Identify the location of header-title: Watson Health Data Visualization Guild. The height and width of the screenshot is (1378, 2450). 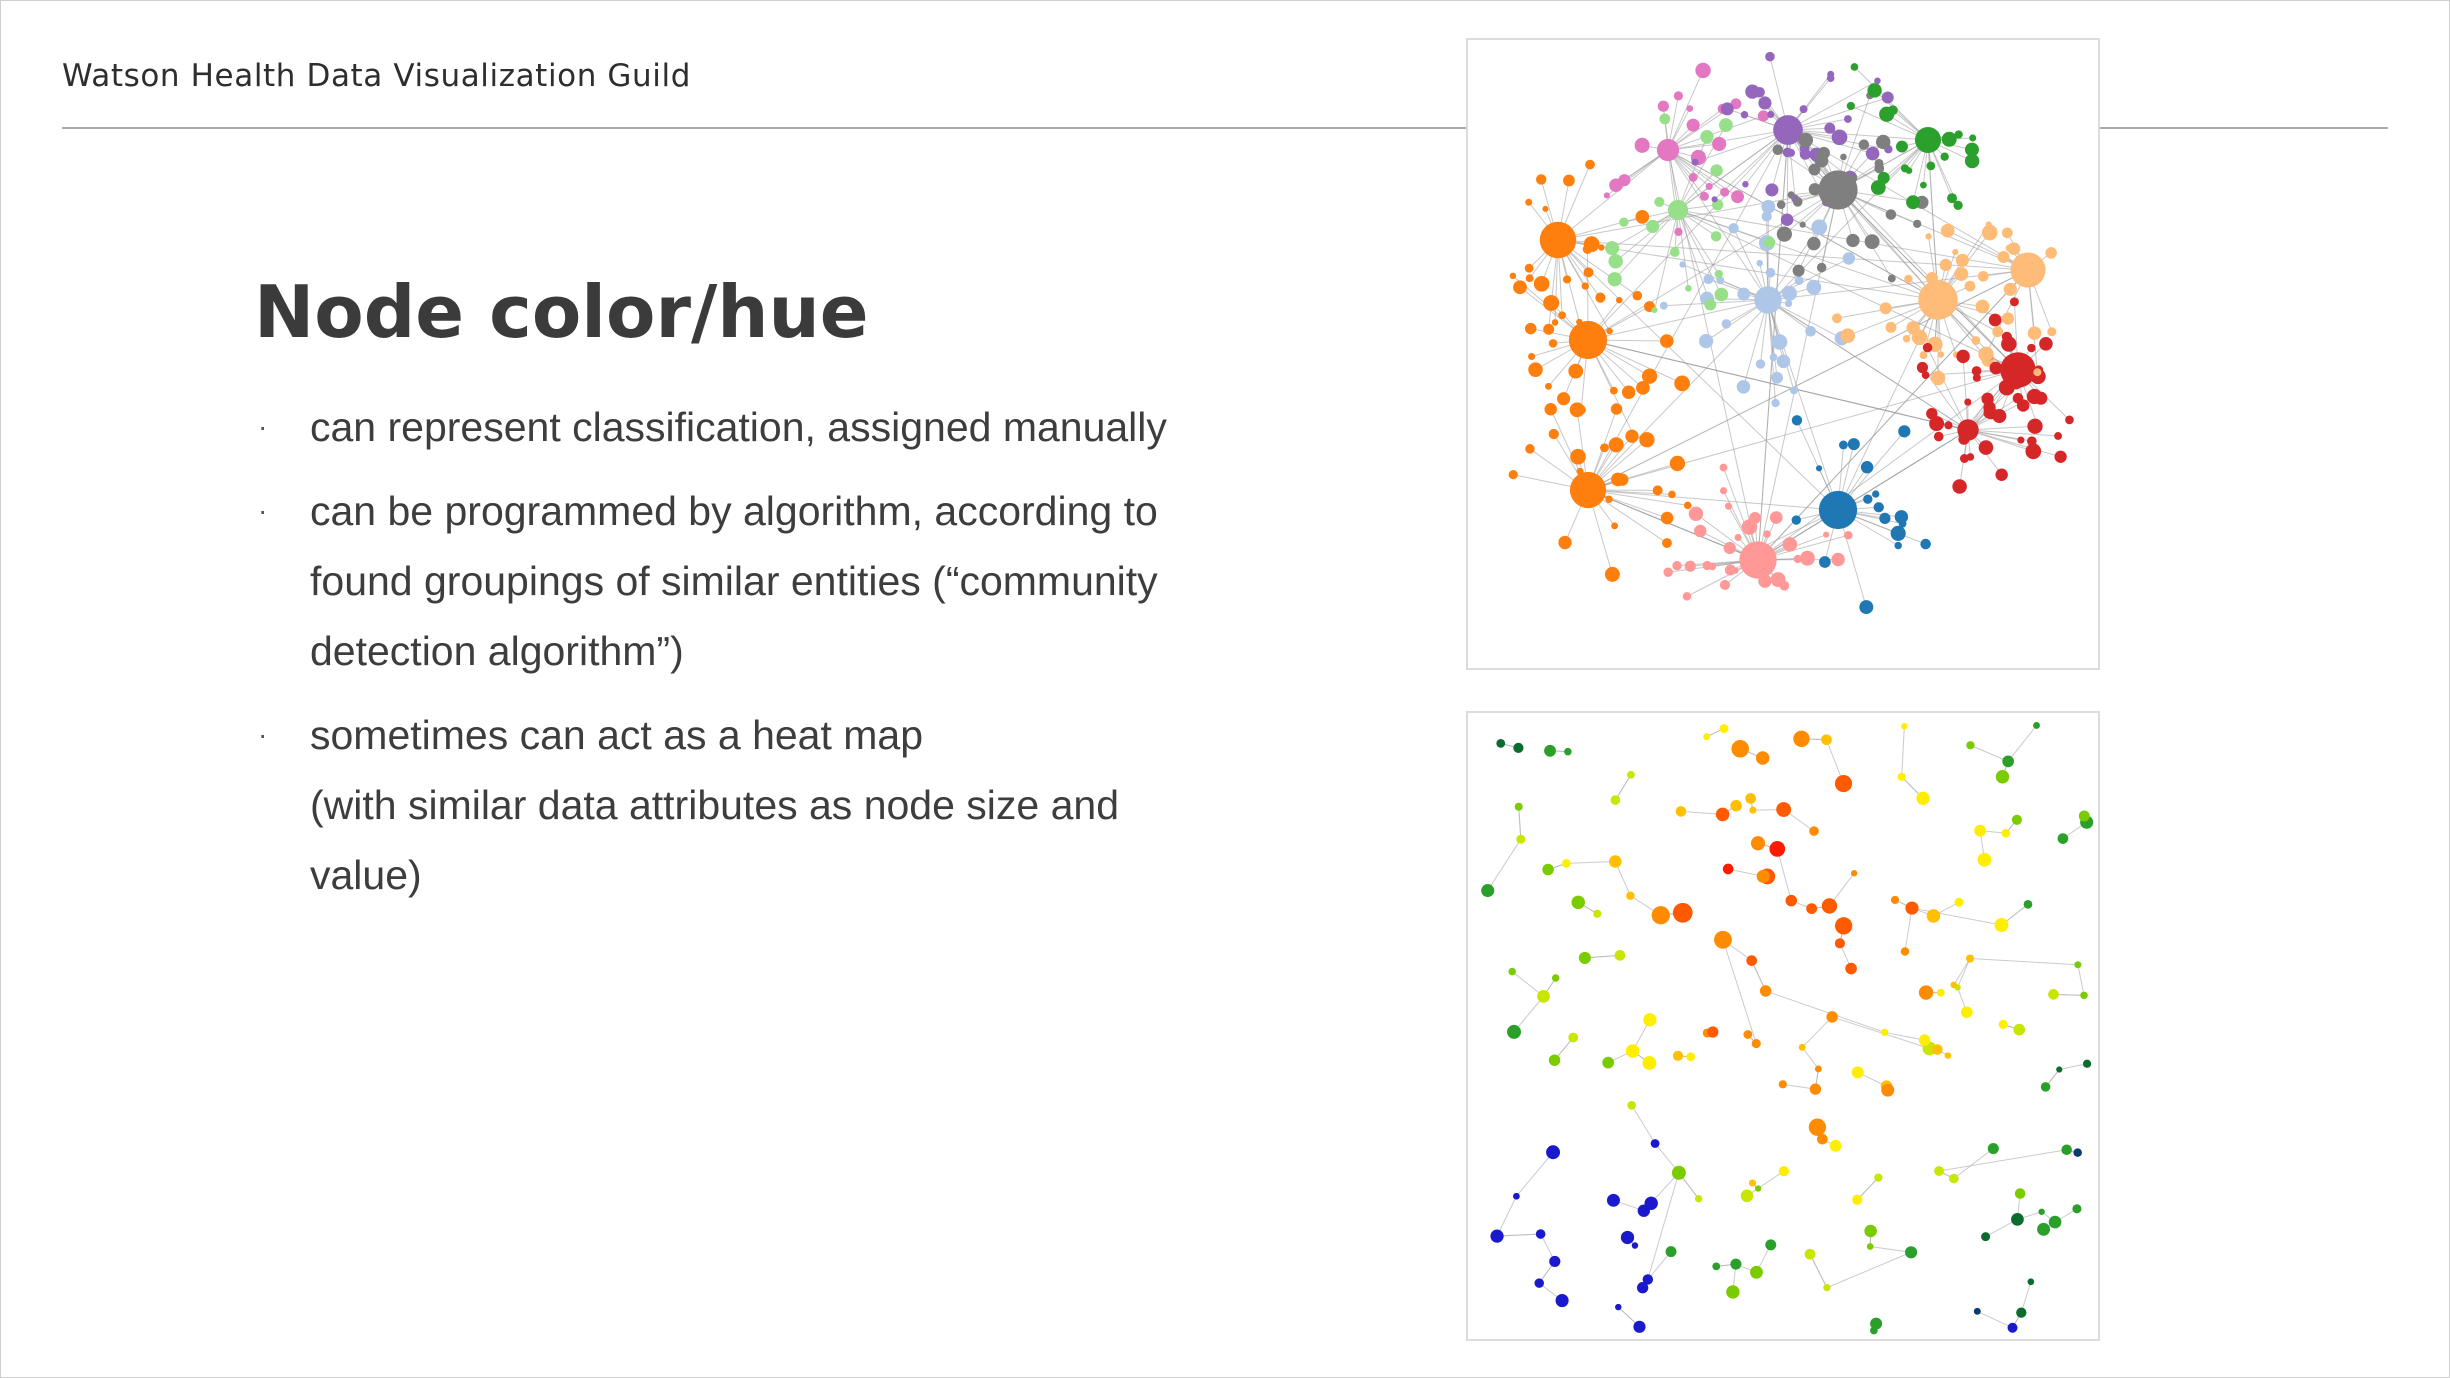
(376, 76).